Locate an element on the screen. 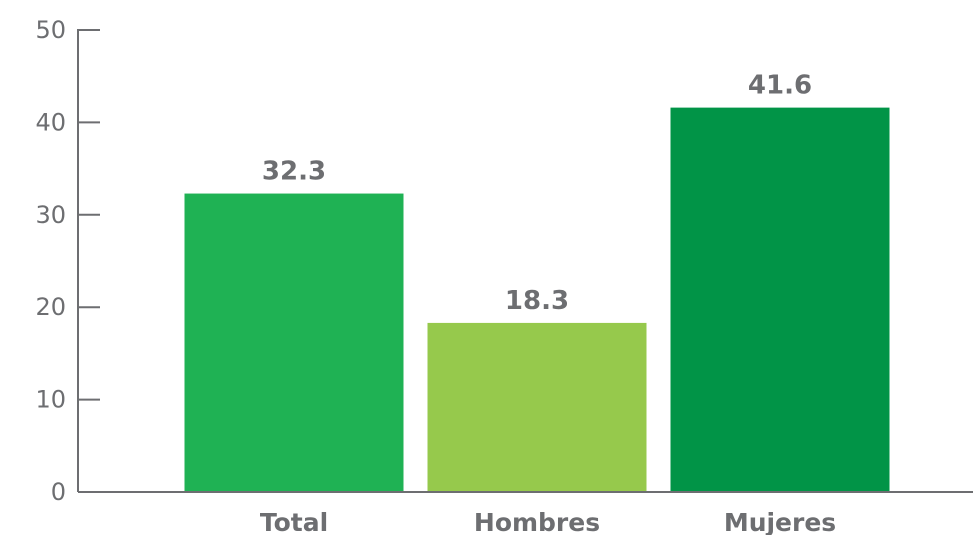 The height and width of the screenshot is (535, 973). x-axis: Total Hombres Mujeres is located at coordinates (525, 513).